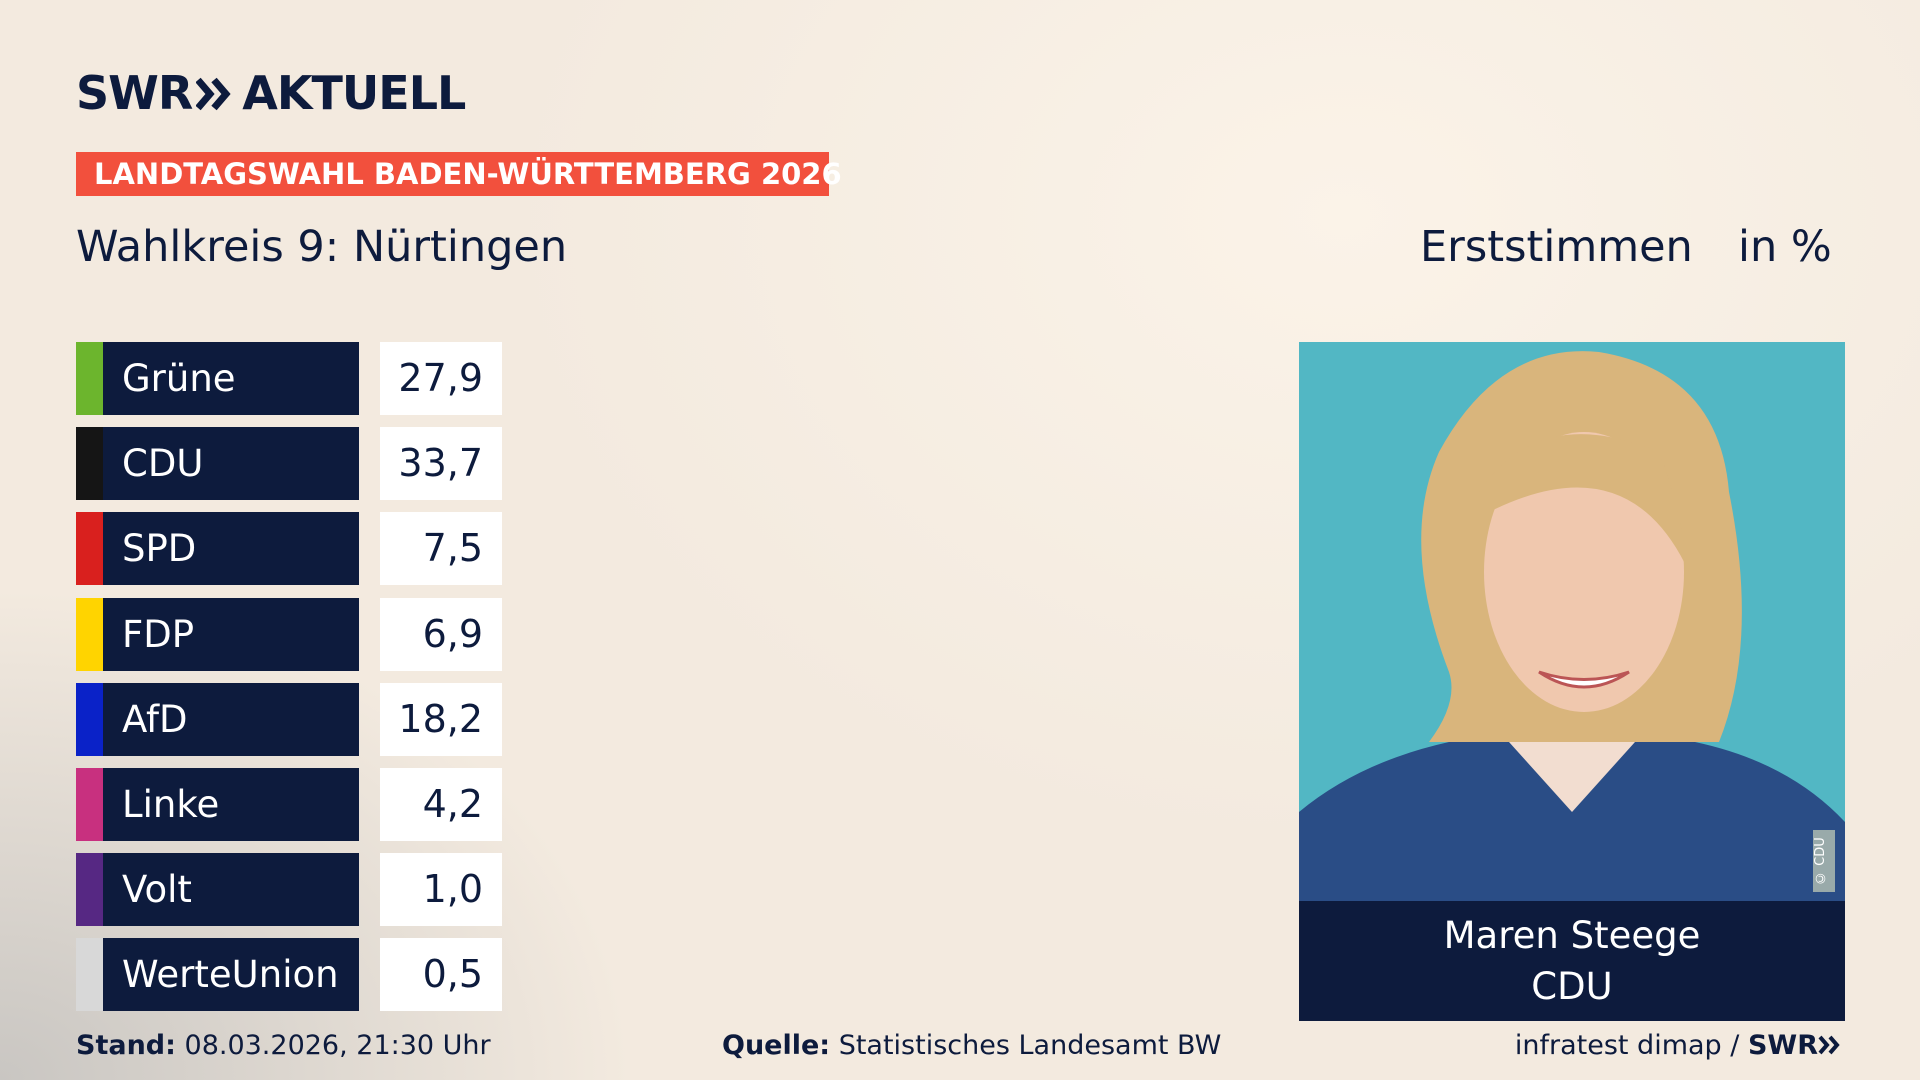  I want to click on party-name: FDP, so click(231, 634).